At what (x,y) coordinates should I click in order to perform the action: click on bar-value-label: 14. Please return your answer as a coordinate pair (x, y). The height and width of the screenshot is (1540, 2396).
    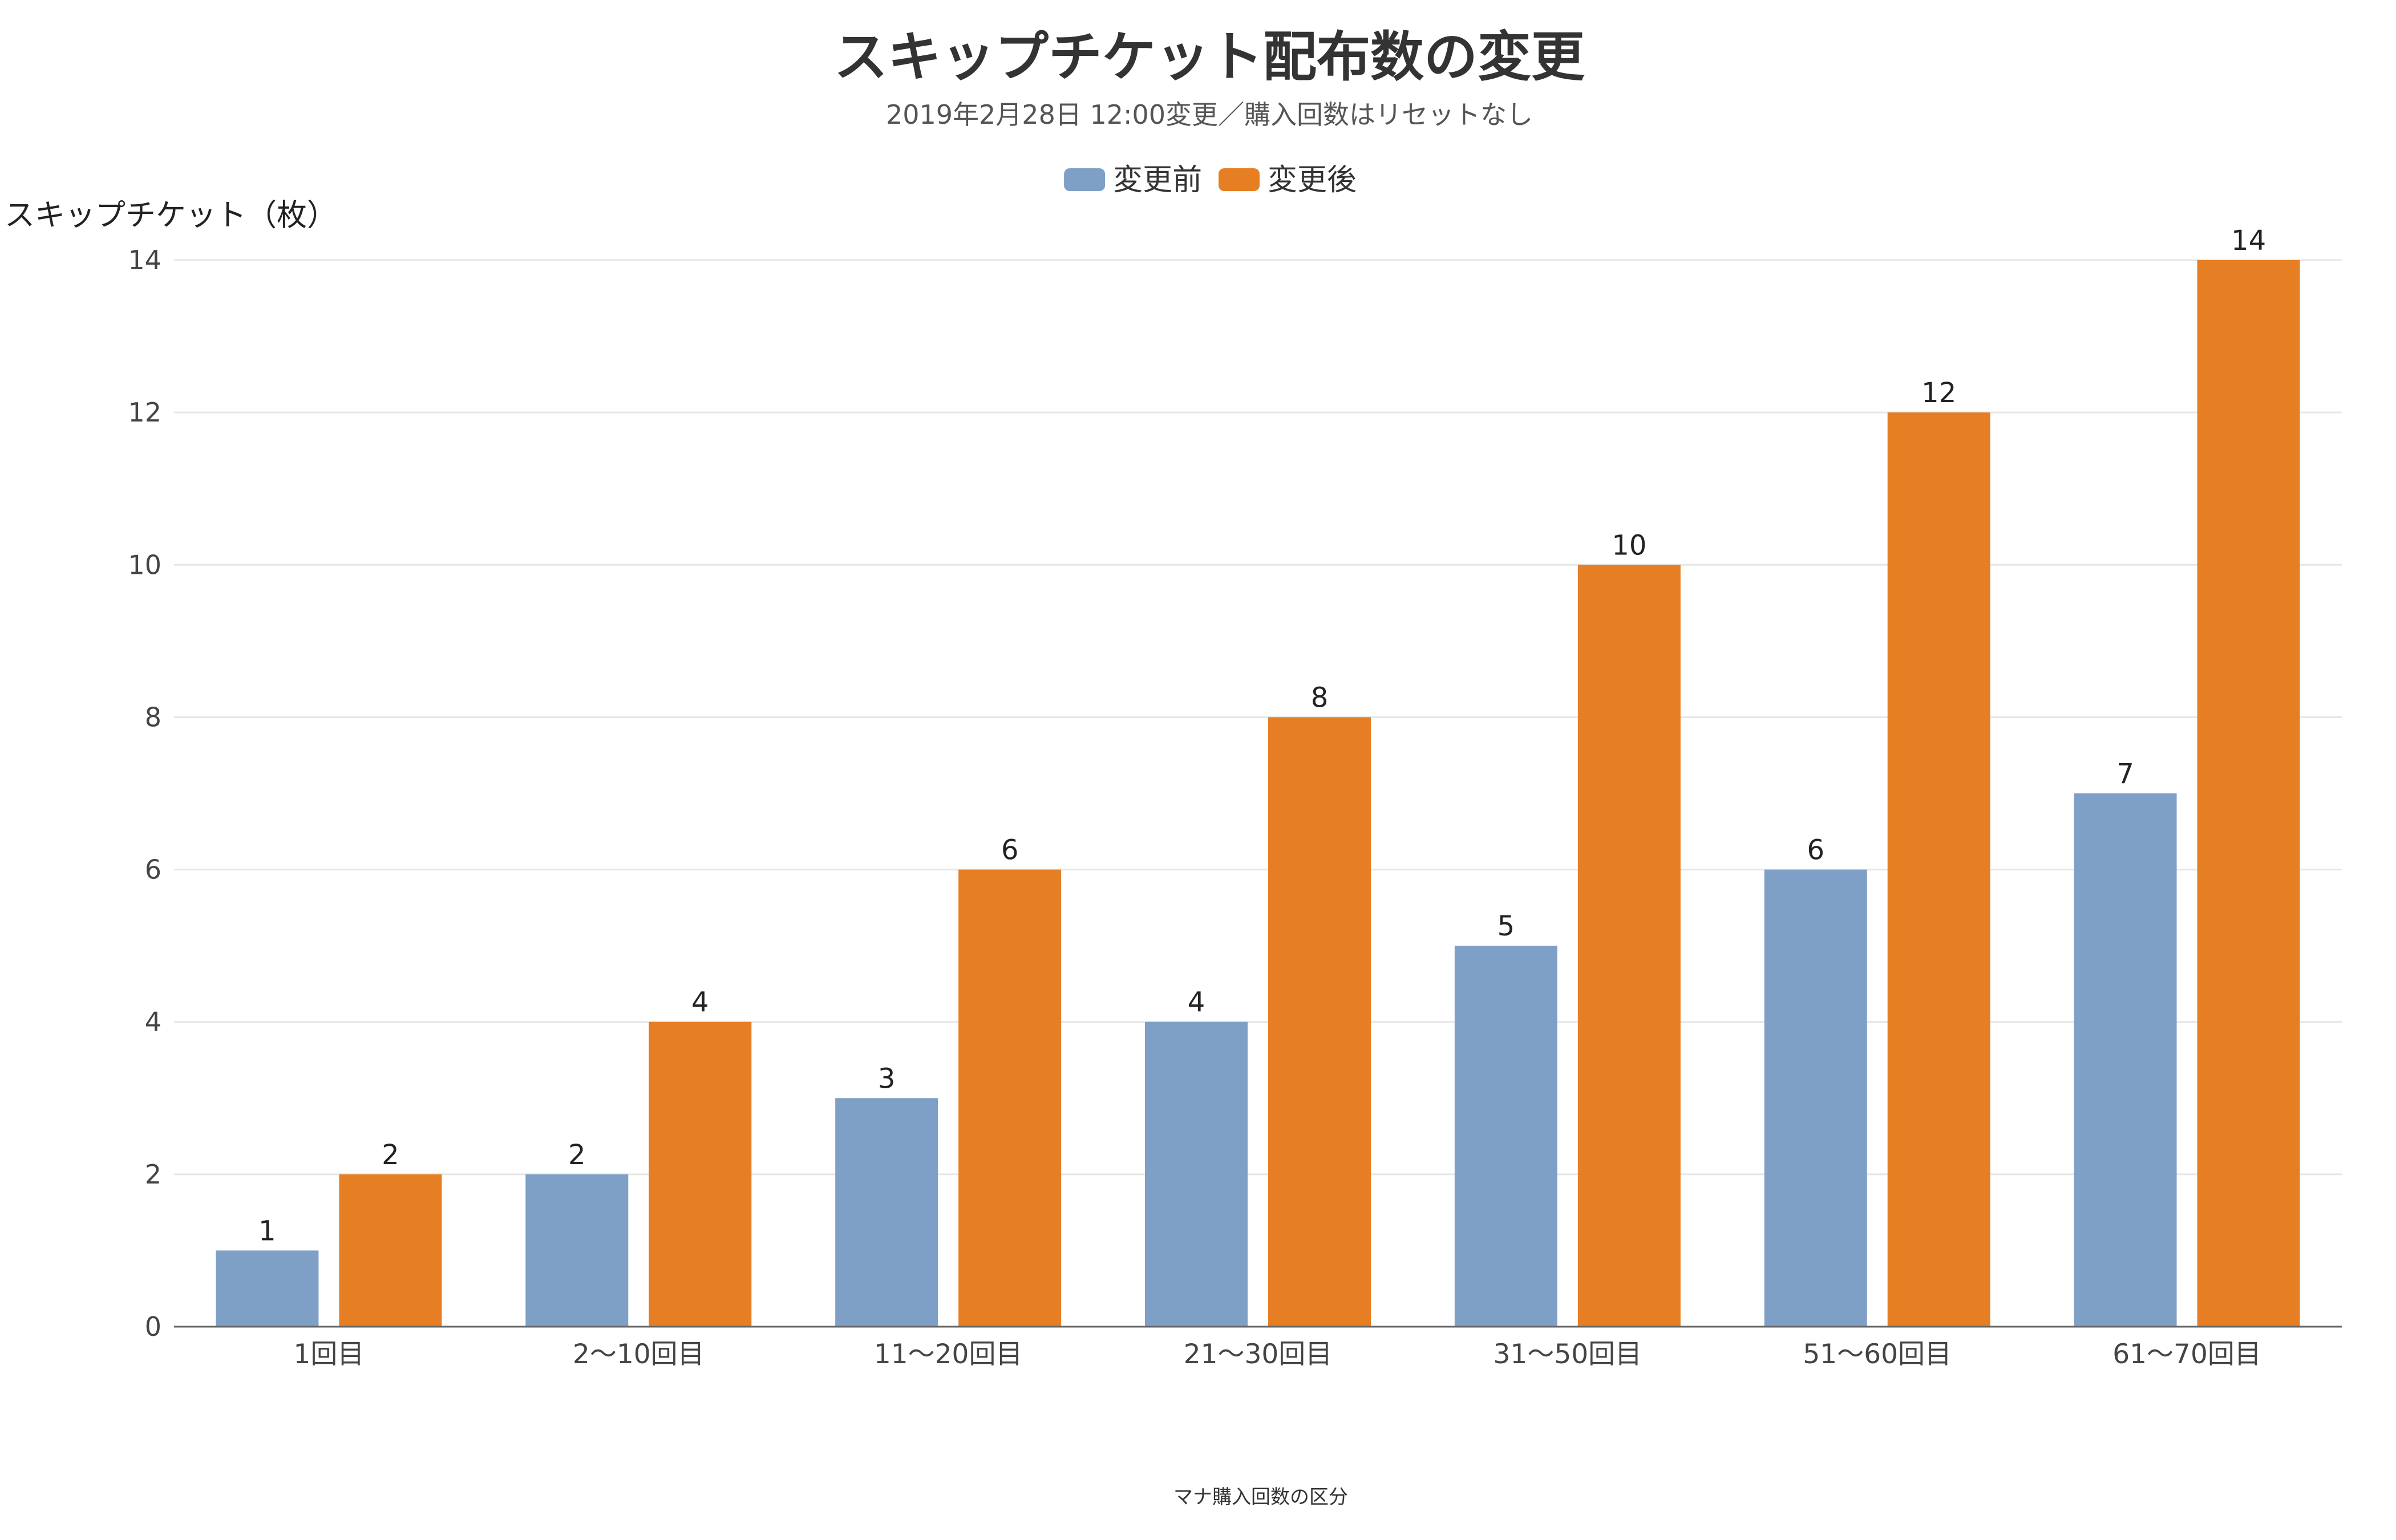
    Looking at the image, I should click on (2248, 241).